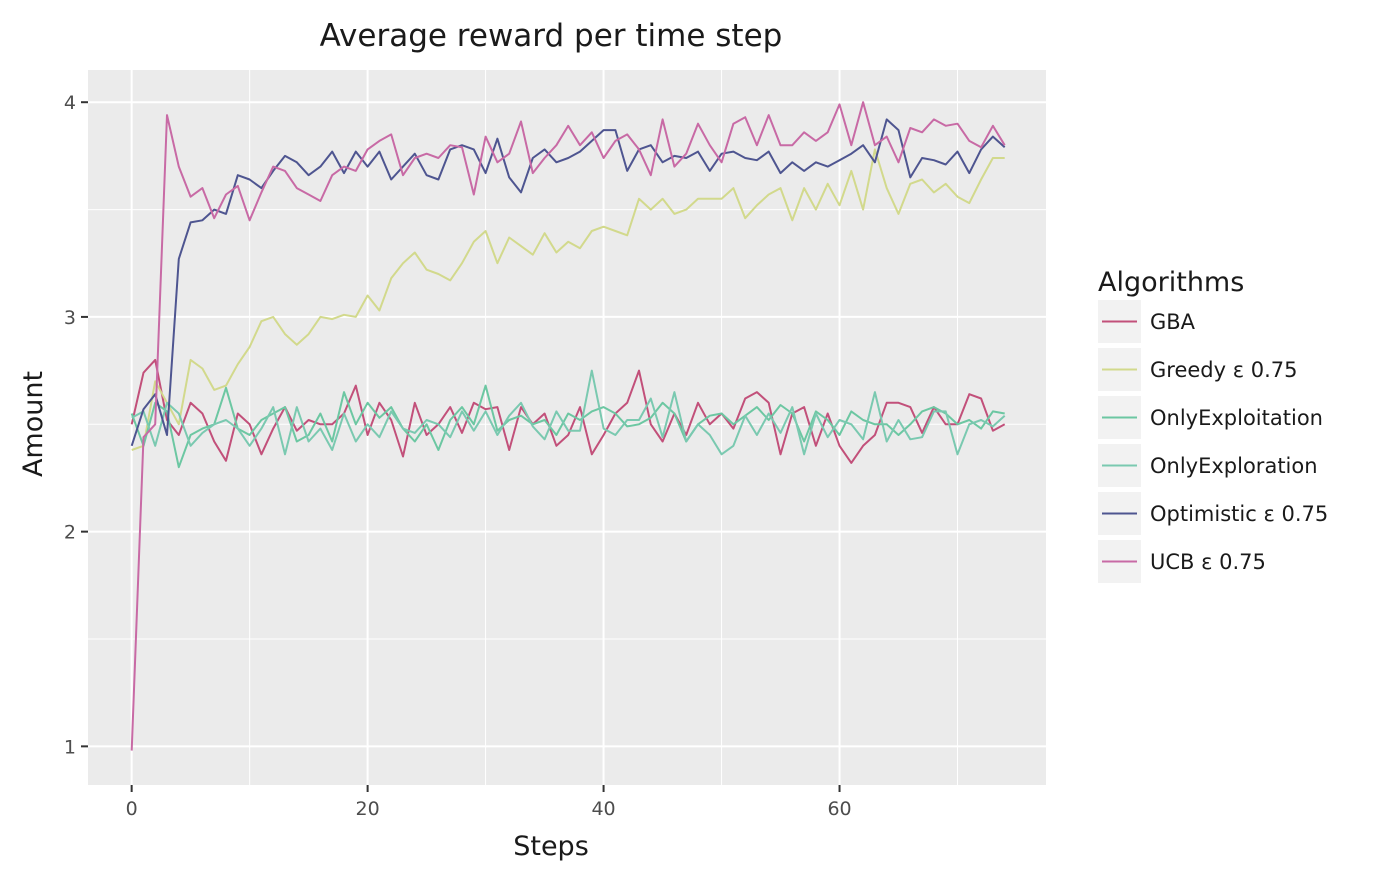 The width and height of the screenshot is (1400, 881). What do you see at coordinates (1173, 322) in the screenshot?
I see `legend-label: GBA` at bounding box center [1173, 322].